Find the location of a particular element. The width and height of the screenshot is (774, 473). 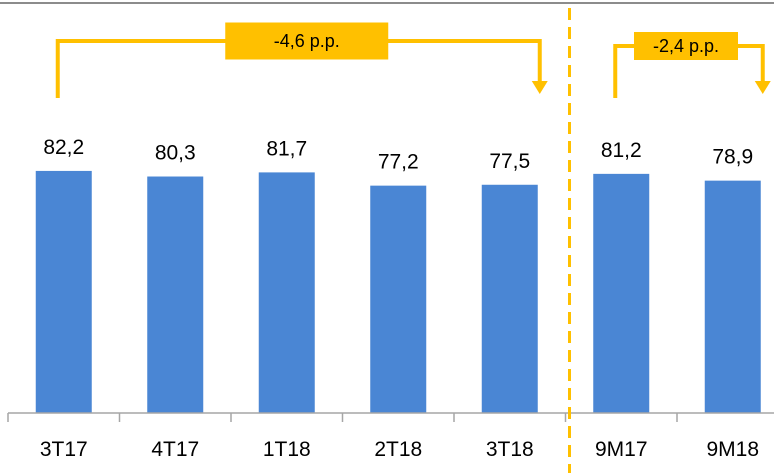

x-tick-label: 3T17 is located at coordinates (64, 449).